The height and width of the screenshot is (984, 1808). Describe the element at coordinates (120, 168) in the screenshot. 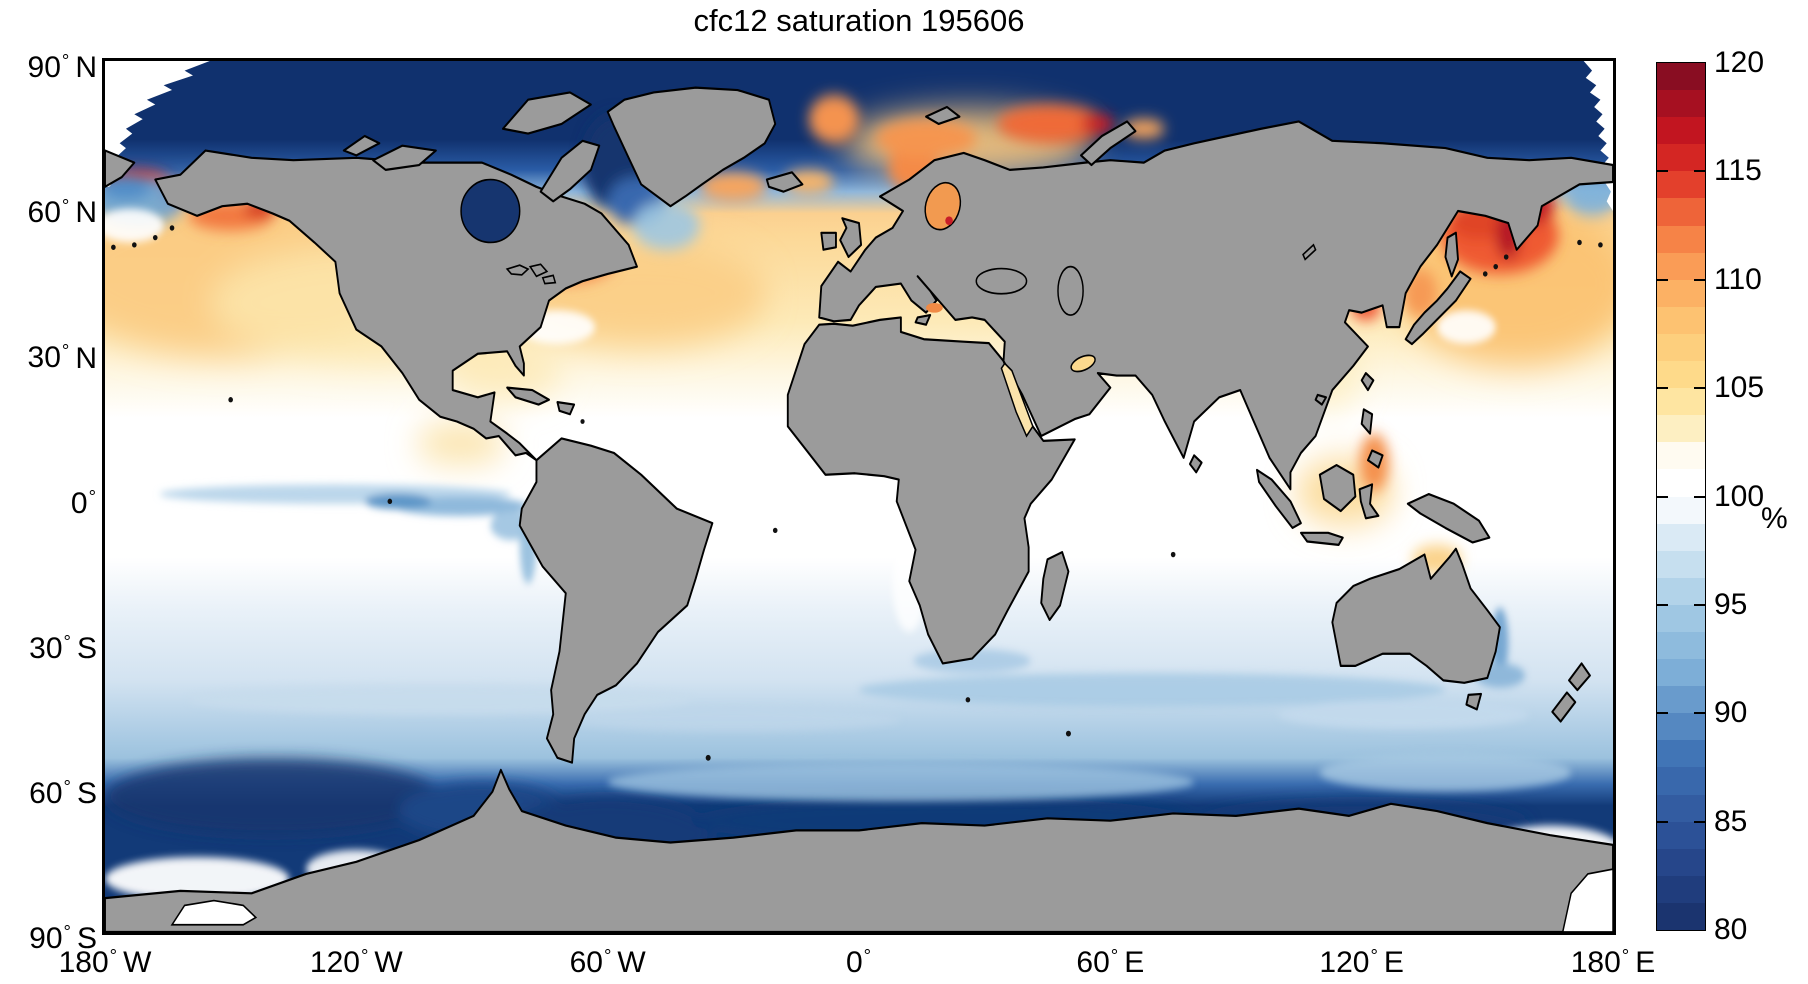

I see `land-chukotka-sliver` at that location.